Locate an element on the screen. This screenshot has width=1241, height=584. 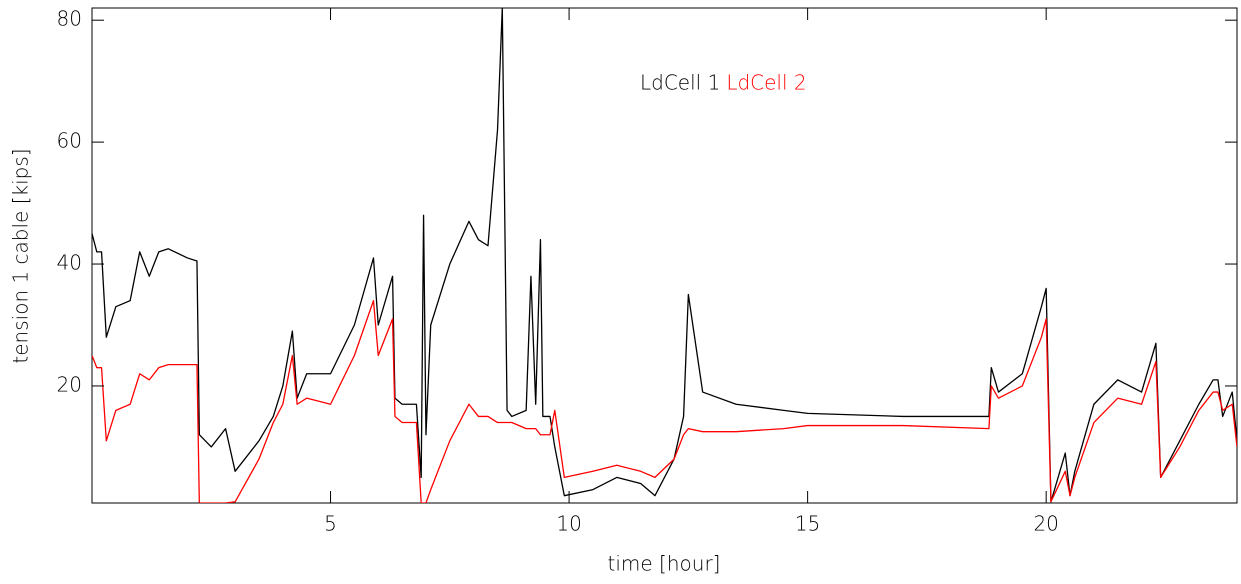
x-tick-label: 10 is located at coordinates (568, 524).